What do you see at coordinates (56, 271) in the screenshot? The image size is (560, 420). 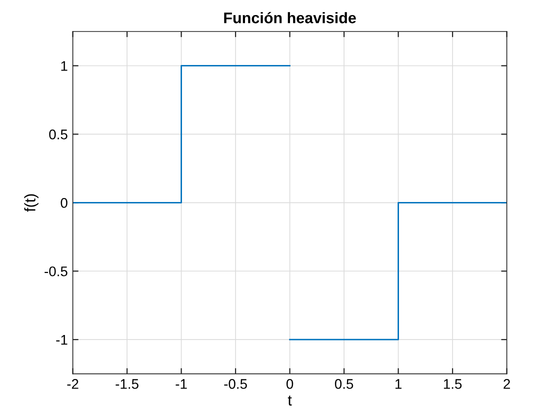 I see `y-tick-label: -0.5` at bounding box center [56, 271].